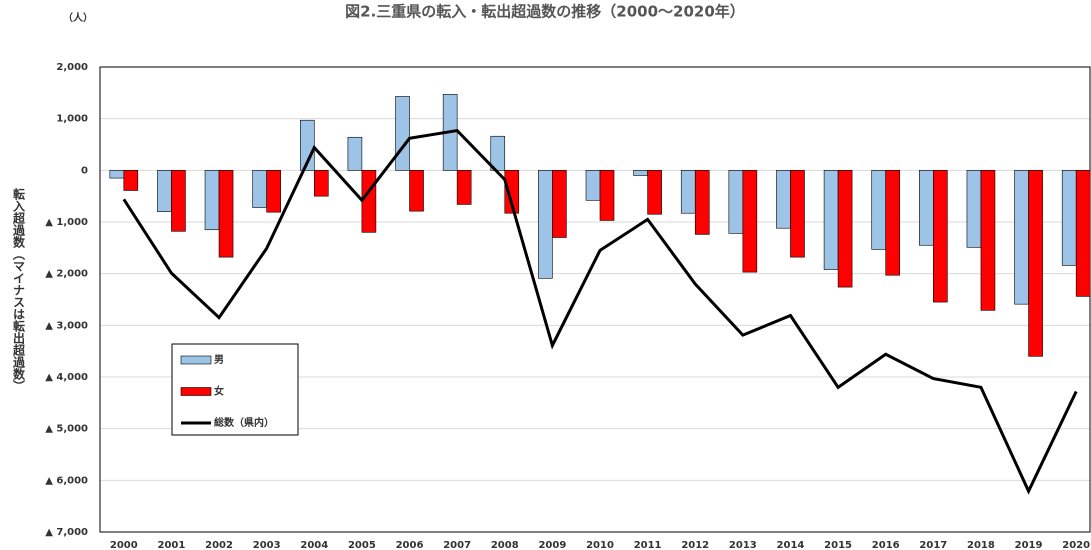 The height and width of the screenshot is (550, 1091). I want to click on y-tick-label: ▲ 4,000, so click(66, 377).